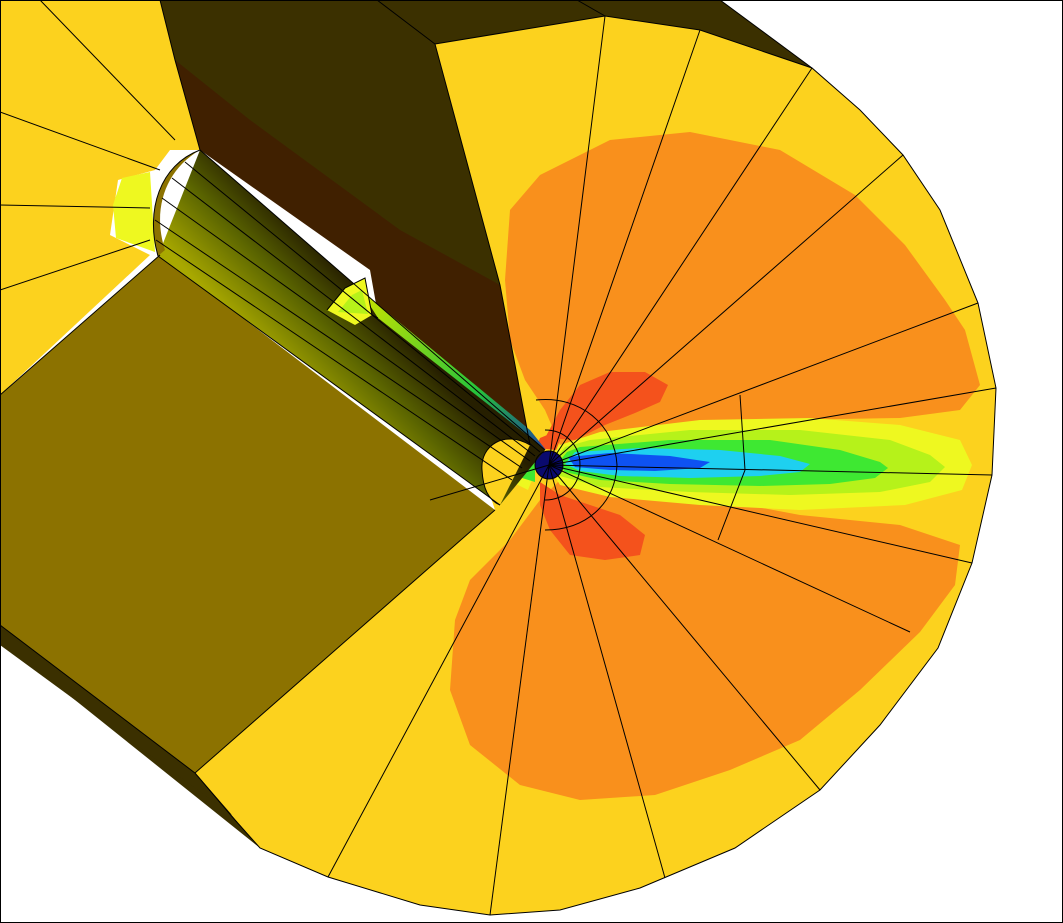 The image size is (1063, 923). What do you see at coordinates (594, 34) in the screenshot?
I see `upper-slab-far-edge` at bounding box center [594, 34].